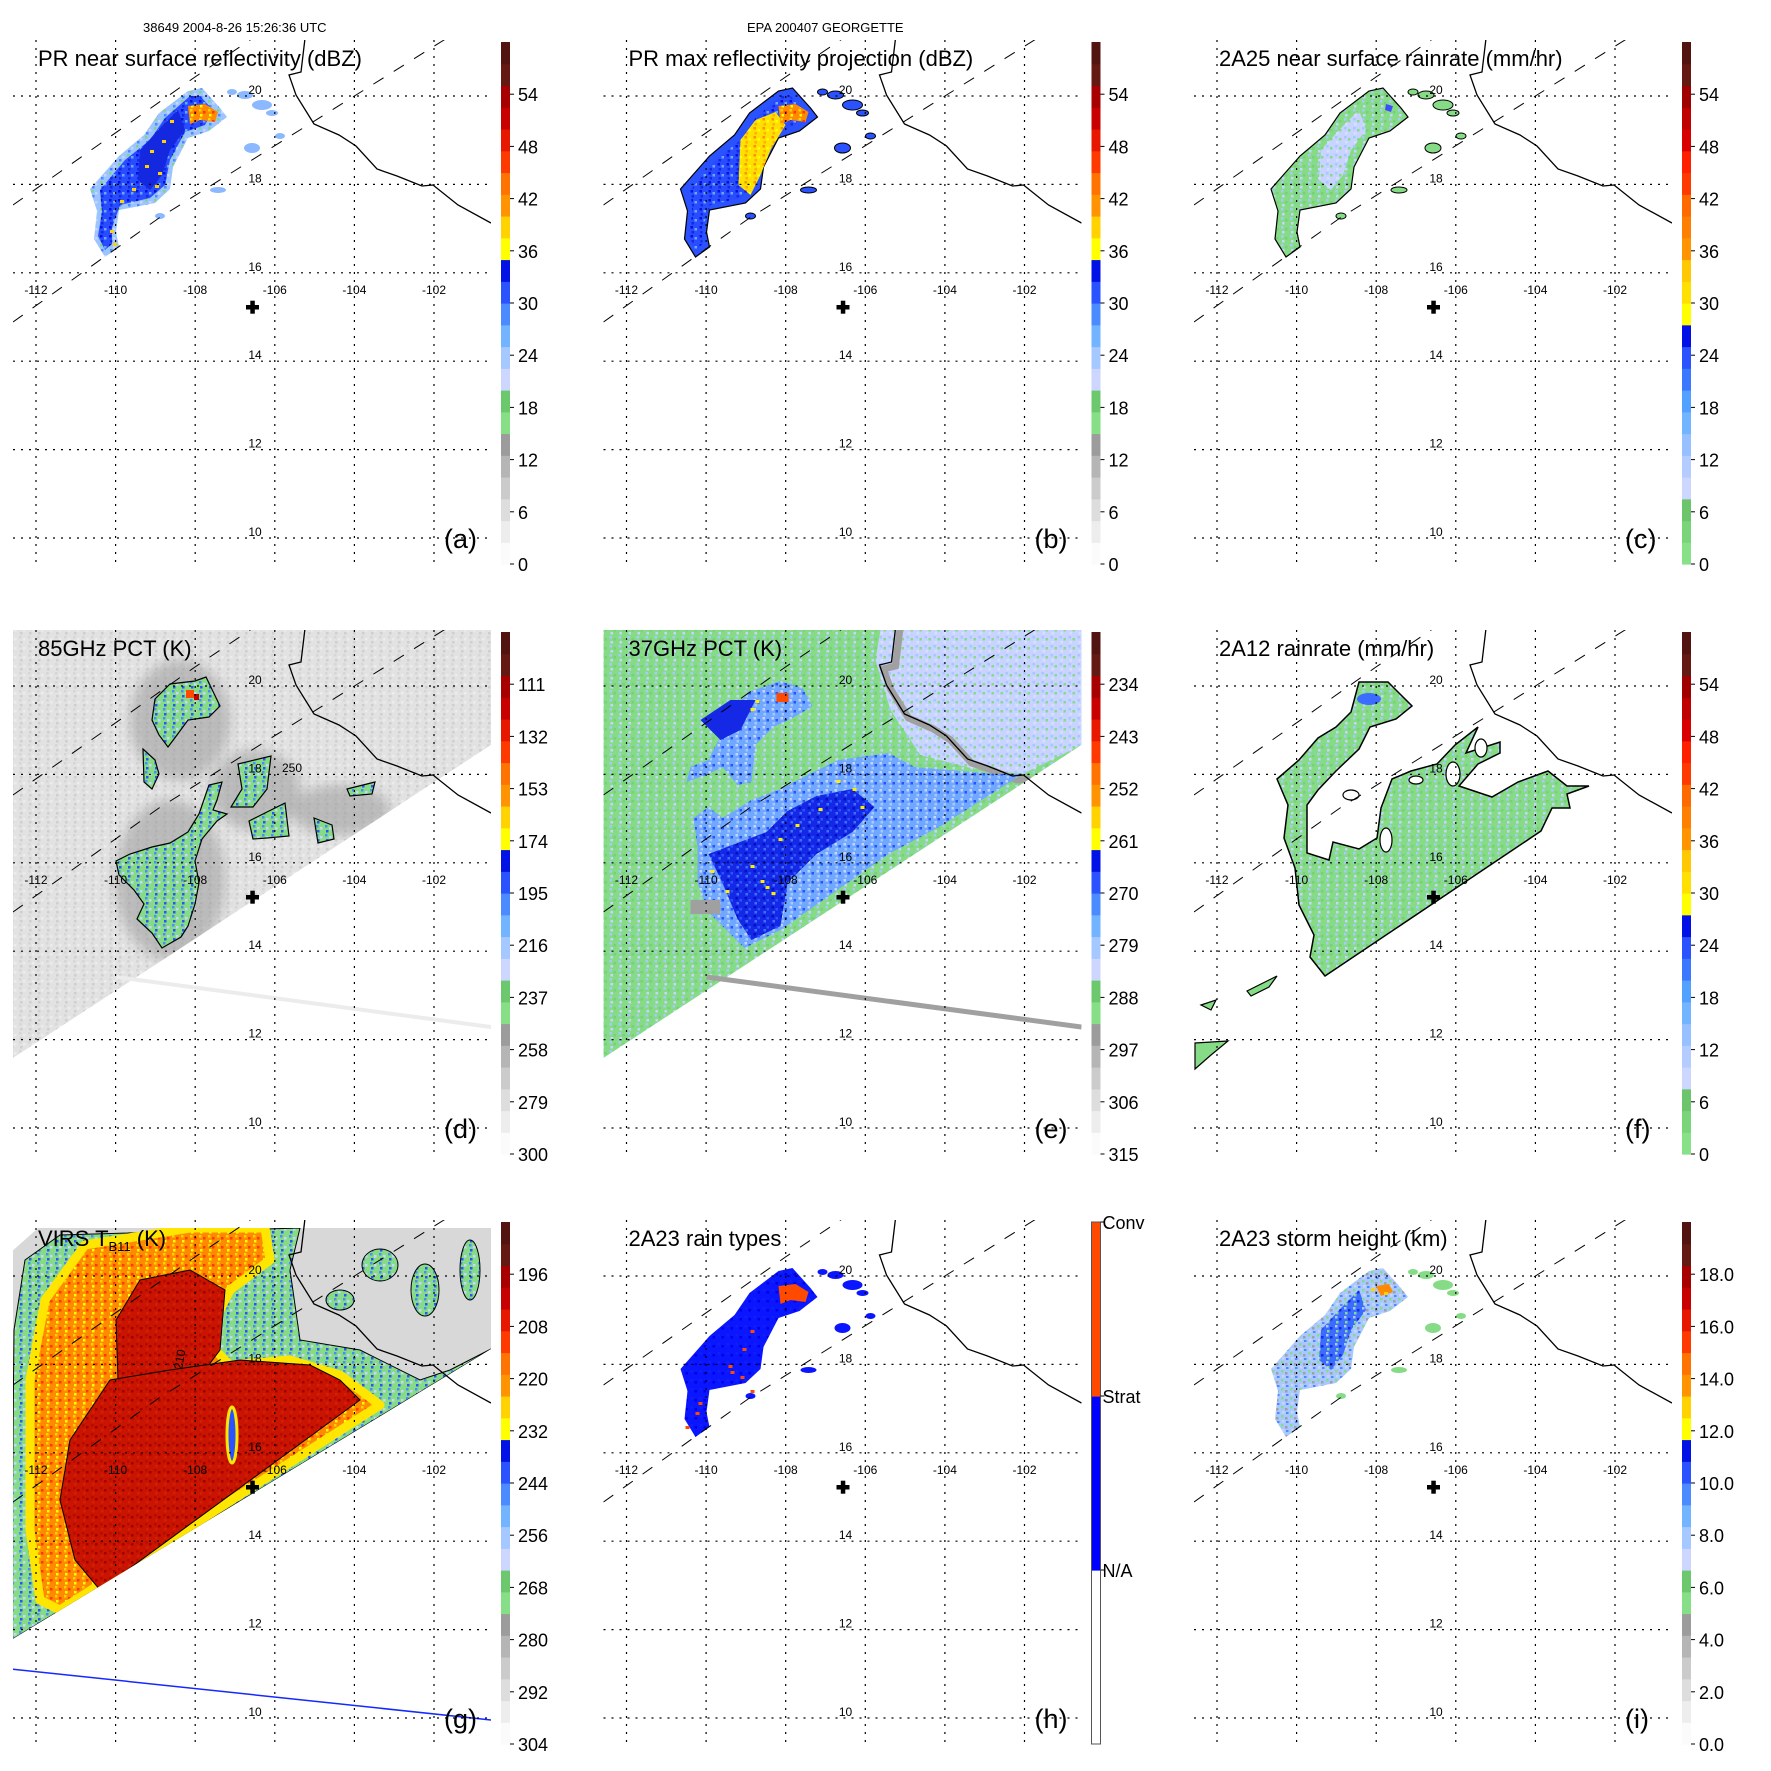  Describe the element at coordinates (1326, 648) in the screenshot. I see `panel-title: 2A12 rainrate (mm/hr)` at that location.